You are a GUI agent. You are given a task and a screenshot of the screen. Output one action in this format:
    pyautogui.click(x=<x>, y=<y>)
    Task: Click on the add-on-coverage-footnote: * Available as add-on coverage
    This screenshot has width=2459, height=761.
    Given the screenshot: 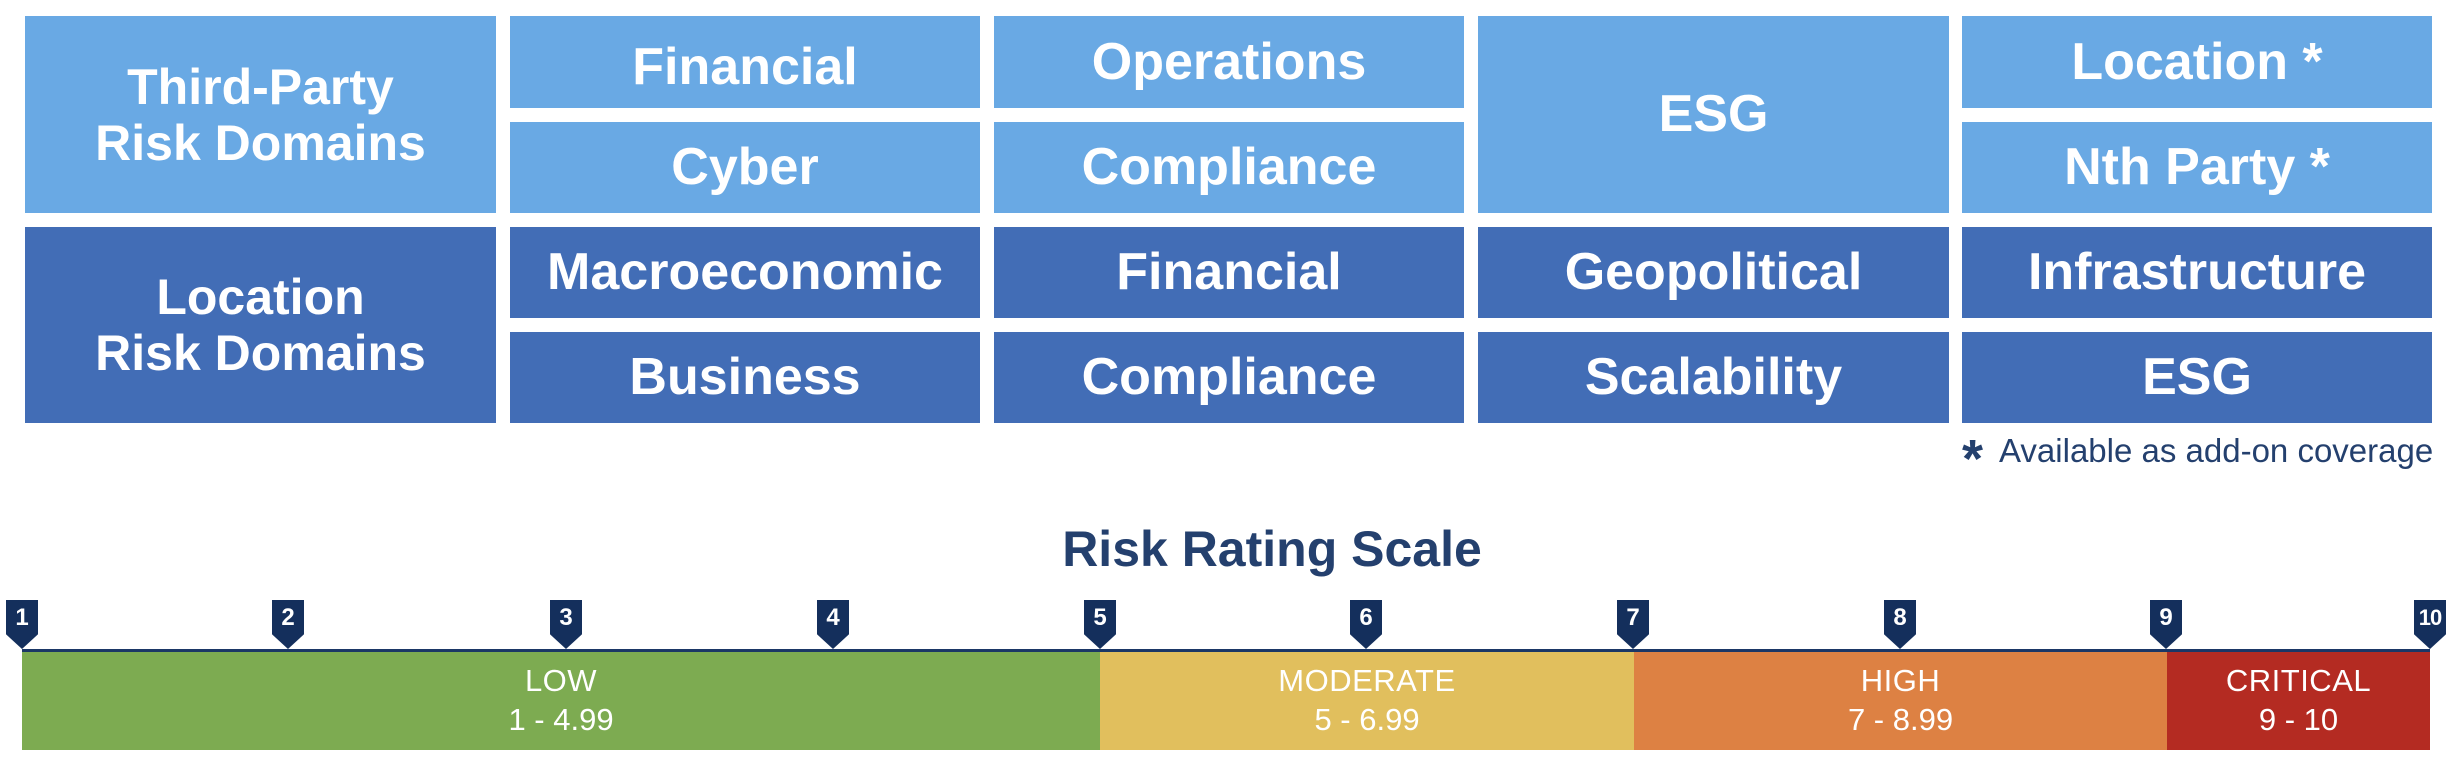 What is the action you would take?
    pyautogui.click(x=2198, y=455)
    